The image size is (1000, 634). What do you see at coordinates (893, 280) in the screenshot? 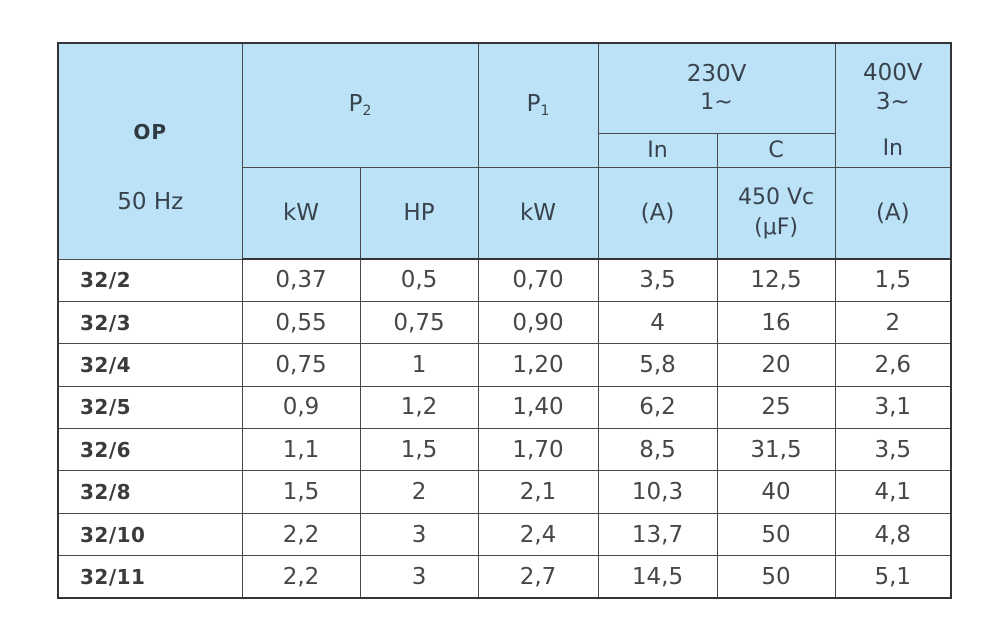
I see `cell-in-400v: 1,5` at bounding box center [893, 280].